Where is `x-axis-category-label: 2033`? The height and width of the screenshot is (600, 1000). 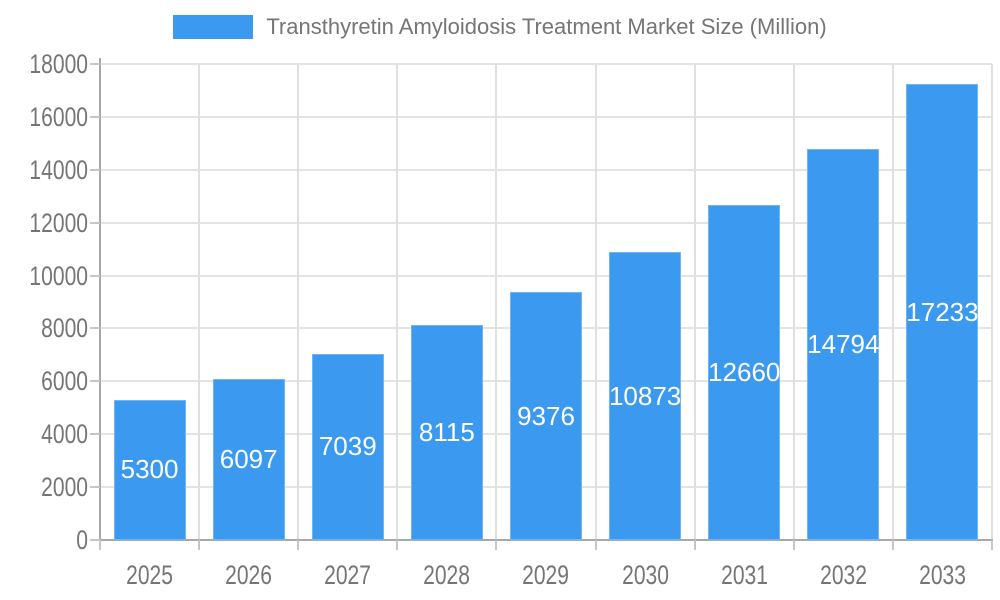 x-axis-category-label: 2033 is located at coordinates (942, 575).